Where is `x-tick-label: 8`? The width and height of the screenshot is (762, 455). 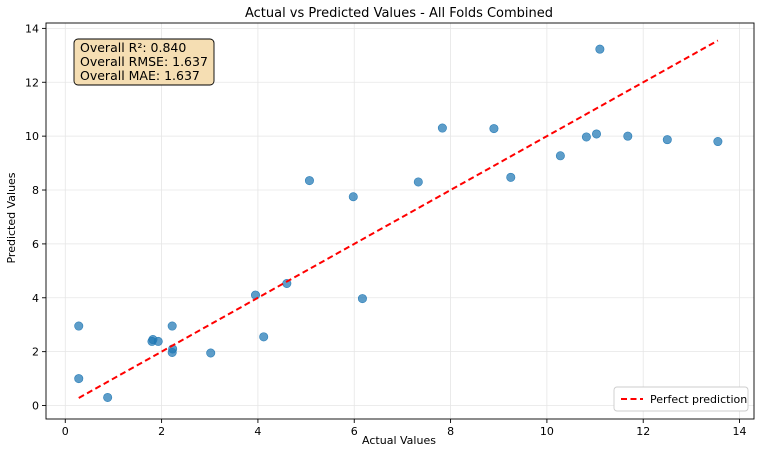 x-tick-label: 8 is located at coordinates (450, 431).